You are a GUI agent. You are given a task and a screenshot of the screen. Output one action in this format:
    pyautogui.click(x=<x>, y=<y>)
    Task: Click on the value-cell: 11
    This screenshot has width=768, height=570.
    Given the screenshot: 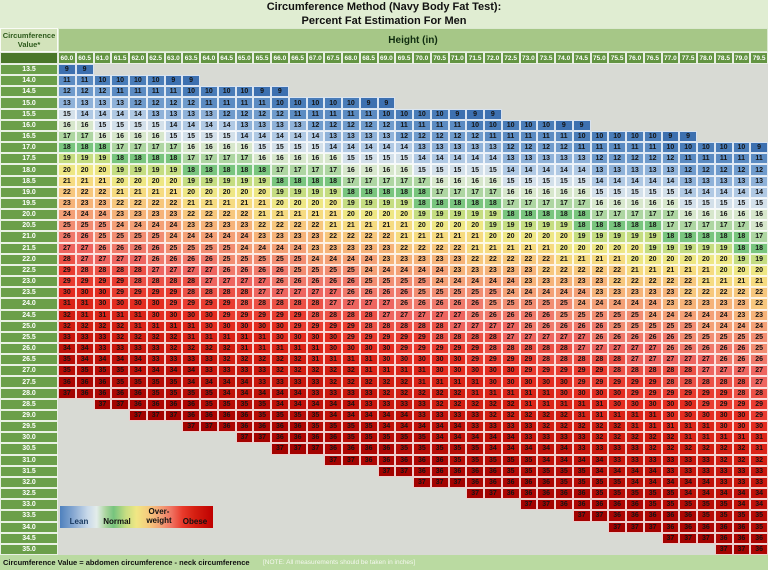 What is the action you would take?
    pyautogui.click(x=333, y=114)
    